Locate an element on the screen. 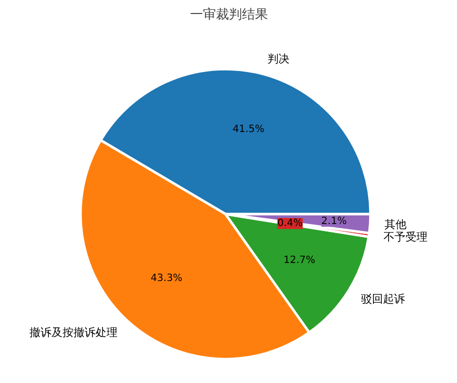 This screenshot has height=383, width=457. data-label: 12.7% is located at coordinates (300, 260).